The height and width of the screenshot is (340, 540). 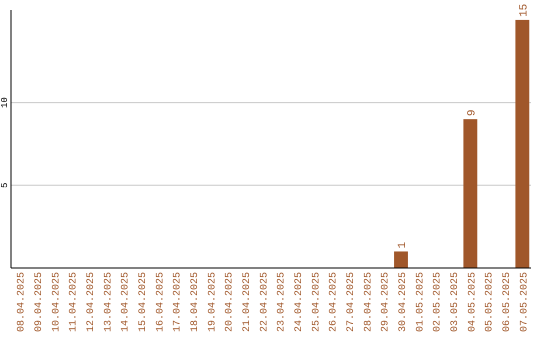 I want to click on data-label: 1, so click(x=403, y=244).